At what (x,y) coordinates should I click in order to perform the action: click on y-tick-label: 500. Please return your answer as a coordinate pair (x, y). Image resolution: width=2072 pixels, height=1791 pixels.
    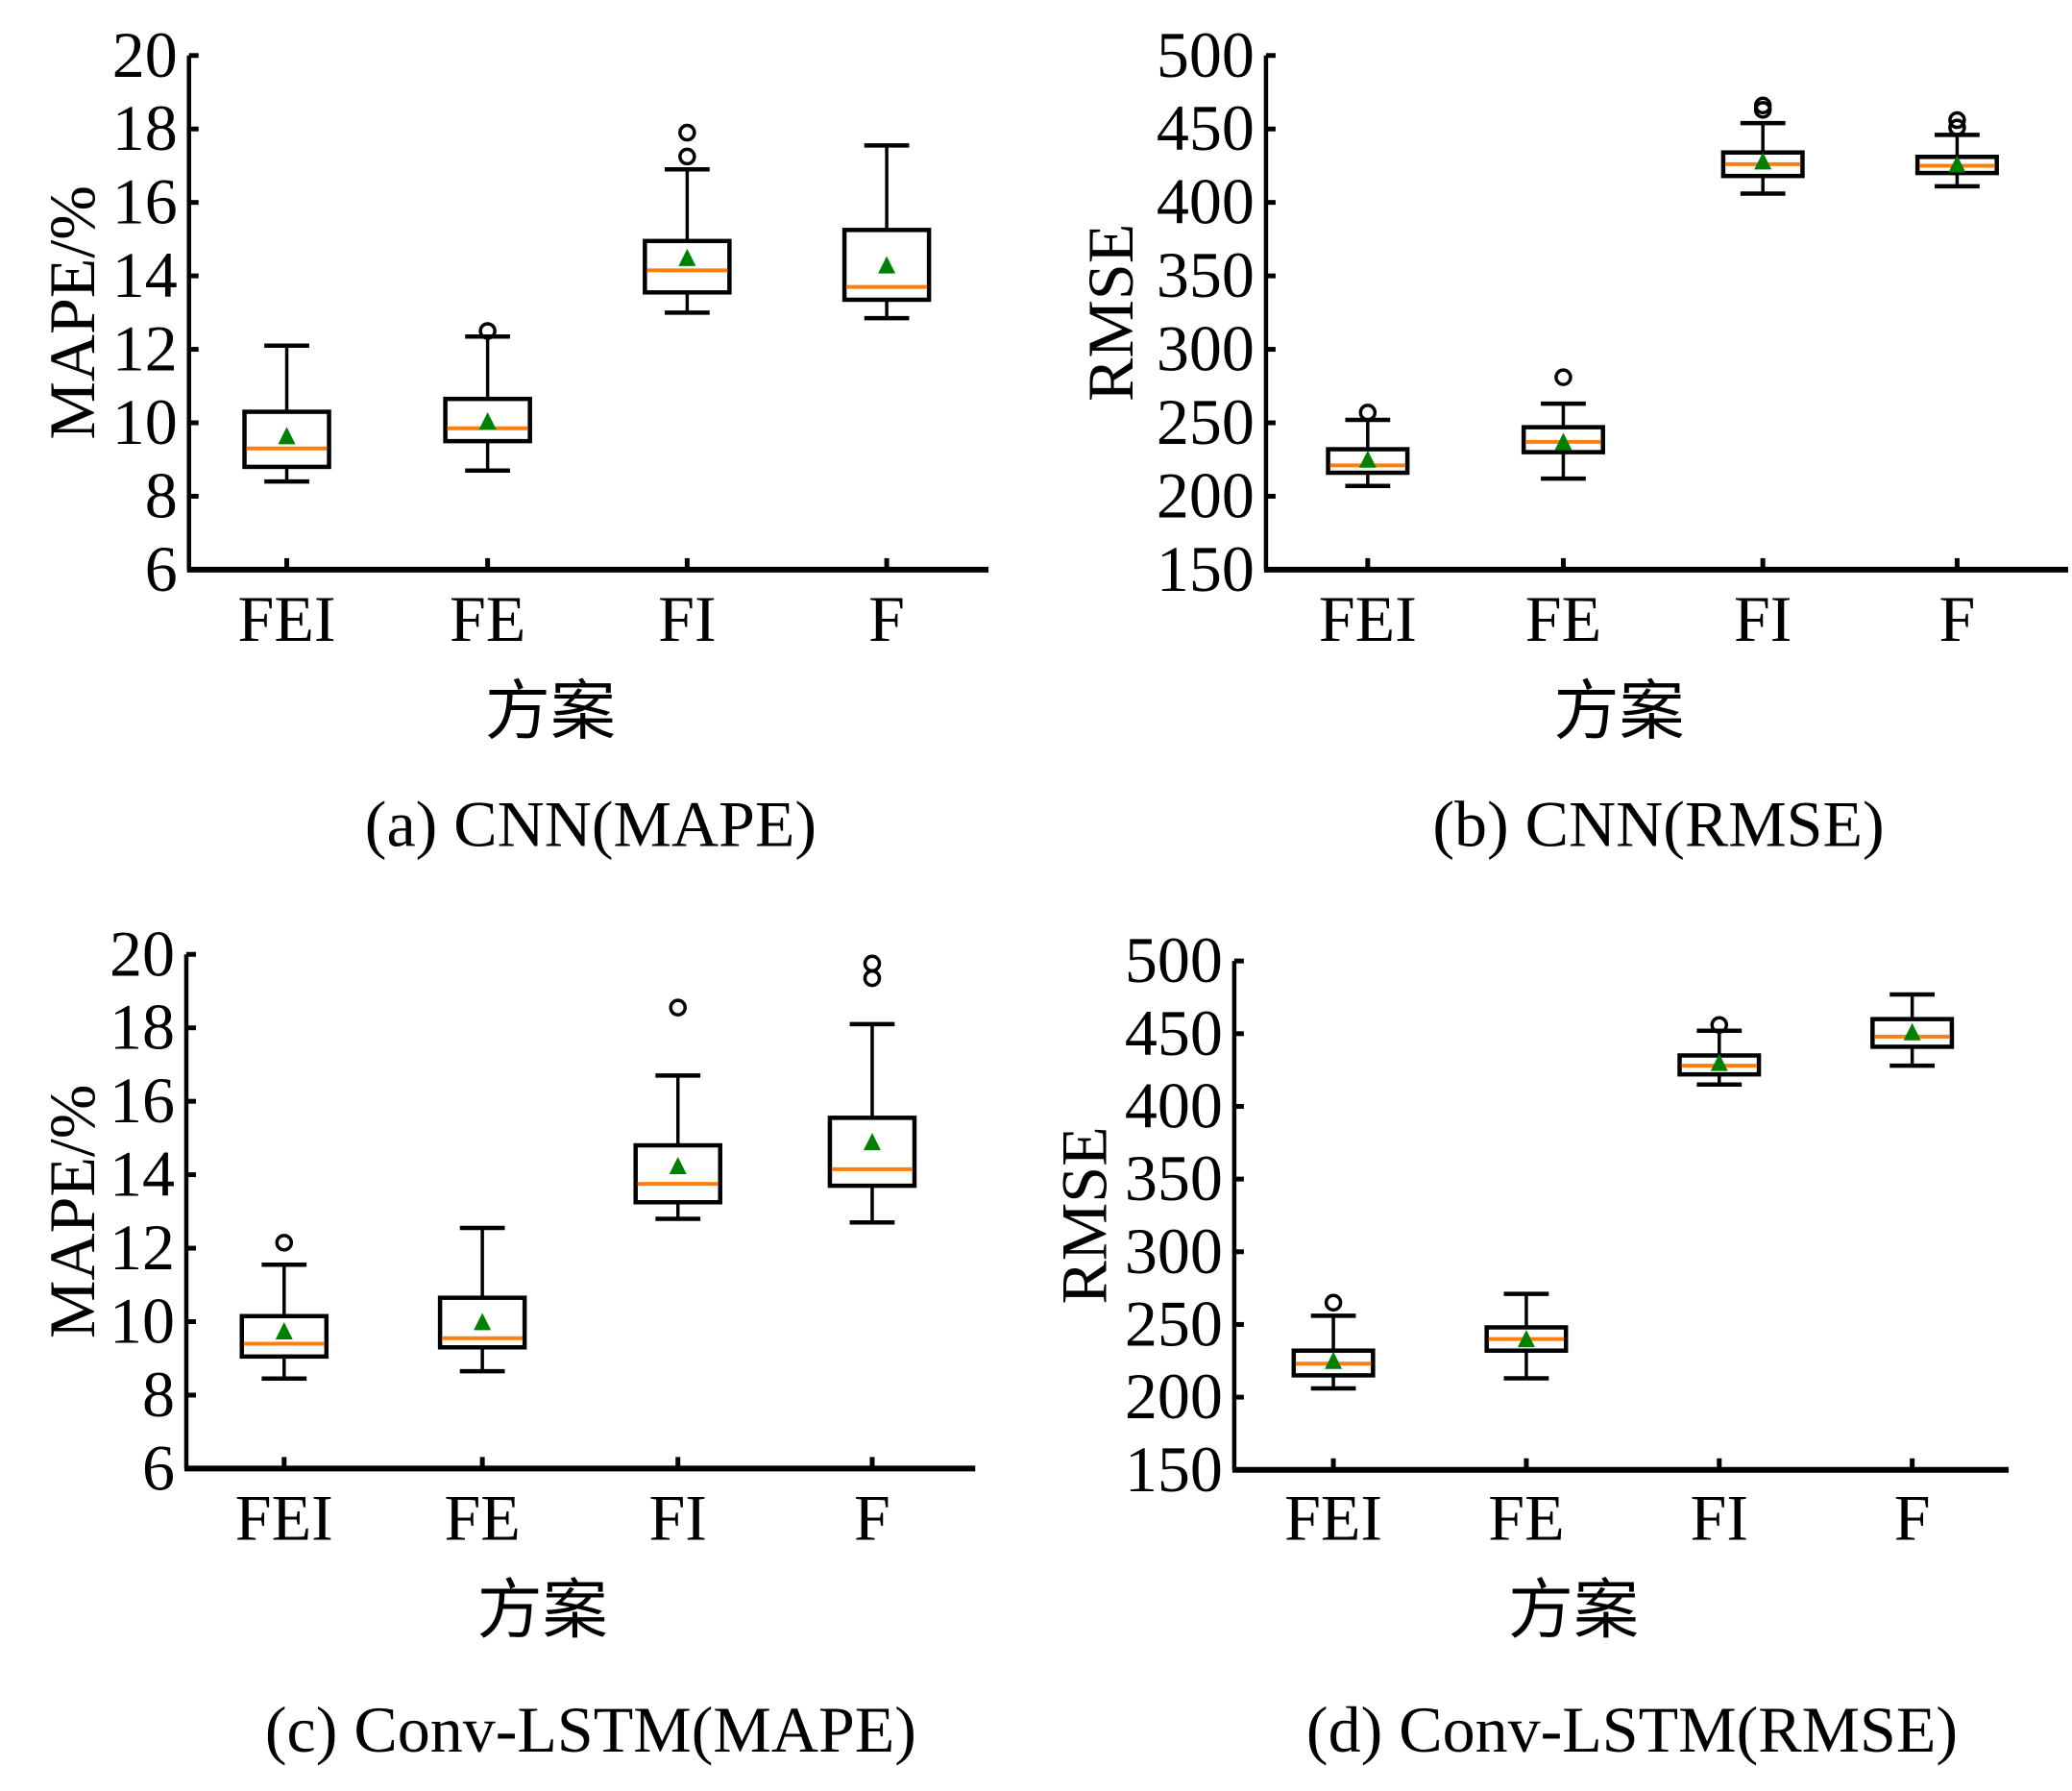
    Looking at the image, I should click on (1174, 959).